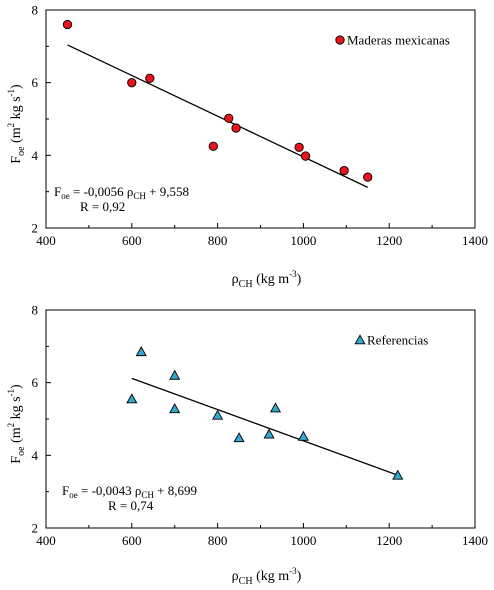 This screenshot has width=494, height=590. I want to click on equation-slope: = -0,0056, so click(98, 191).